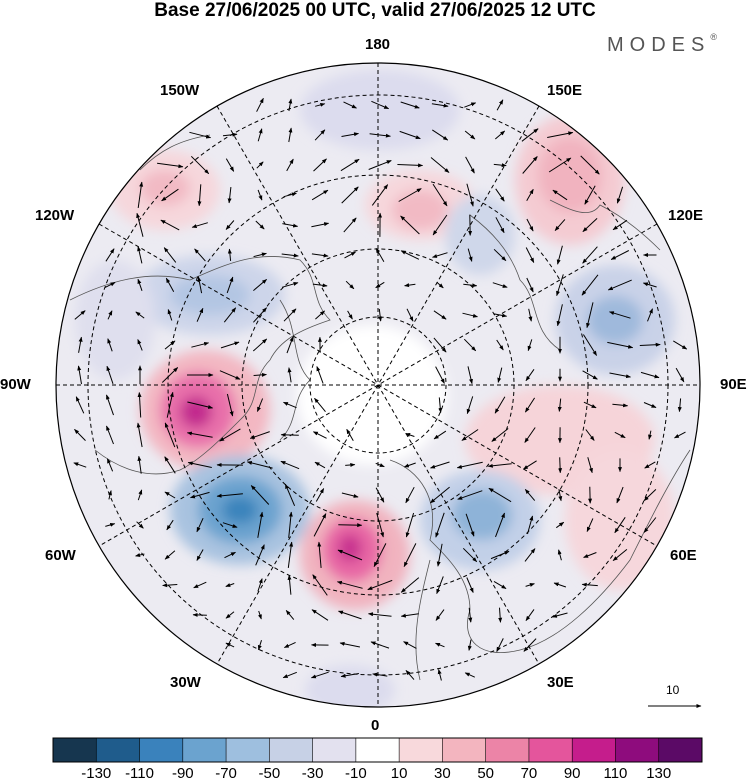  Describe the element at coordinates (565, 90) in the screenshot. I see `lon-label-150e: 150E` at that location.